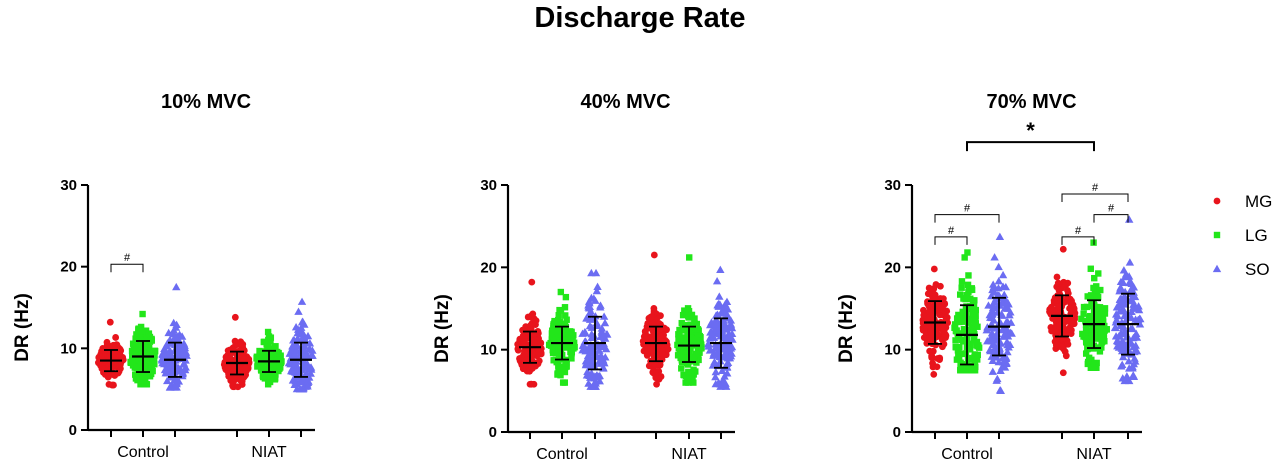  What do you see at coordinates (1258, 201) in the screenshot?
I see `legend-label-mg: MG` at bounding box center [1258, 201].